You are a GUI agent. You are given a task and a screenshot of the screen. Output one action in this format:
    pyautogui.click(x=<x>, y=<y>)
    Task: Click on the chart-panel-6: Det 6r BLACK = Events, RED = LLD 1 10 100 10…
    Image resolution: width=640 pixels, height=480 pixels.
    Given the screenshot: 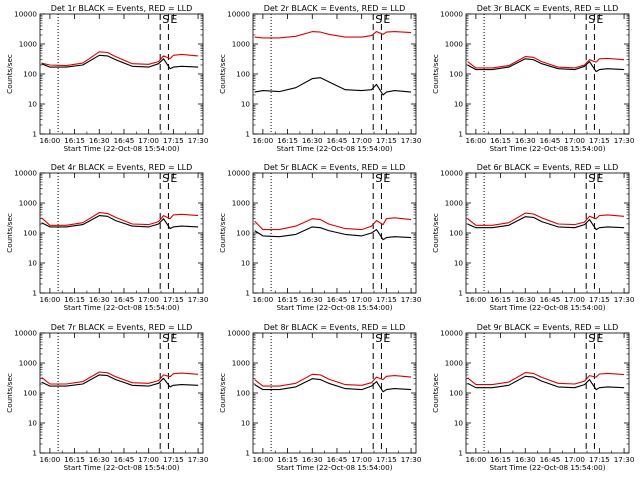 What is the action you would take?
    pyautogui.click(x=533, y=237)
    